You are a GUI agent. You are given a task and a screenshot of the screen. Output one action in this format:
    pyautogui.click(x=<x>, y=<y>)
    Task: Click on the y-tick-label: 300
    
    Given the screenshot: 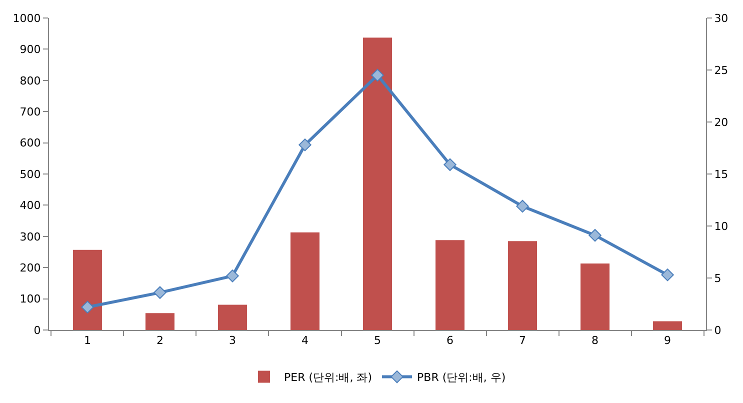 What is the action you would take?
    pyautogui.click(x=30, y=237)
    